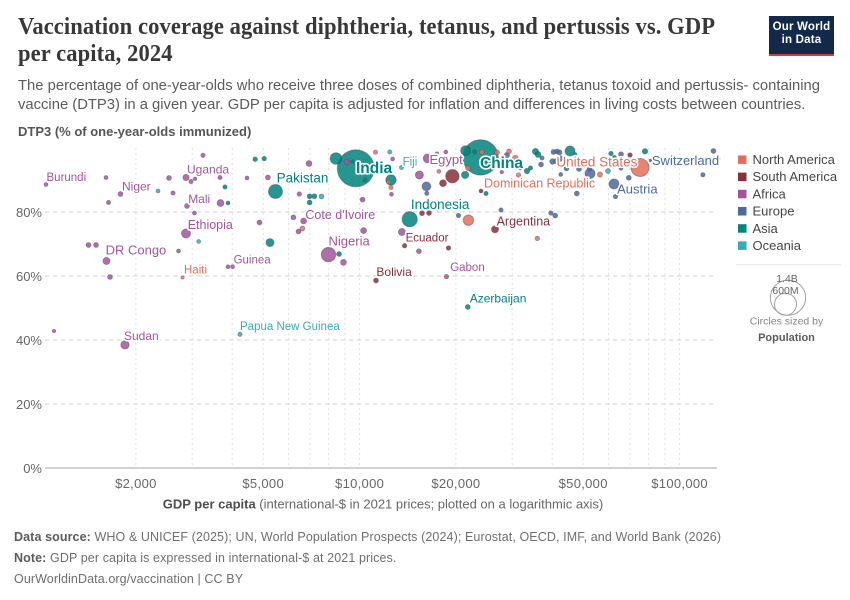 The image size is (850, 600). Describe the element at coordinates (136, 250) in the screenshot. I see `svg-text: DR Congo` at that location.